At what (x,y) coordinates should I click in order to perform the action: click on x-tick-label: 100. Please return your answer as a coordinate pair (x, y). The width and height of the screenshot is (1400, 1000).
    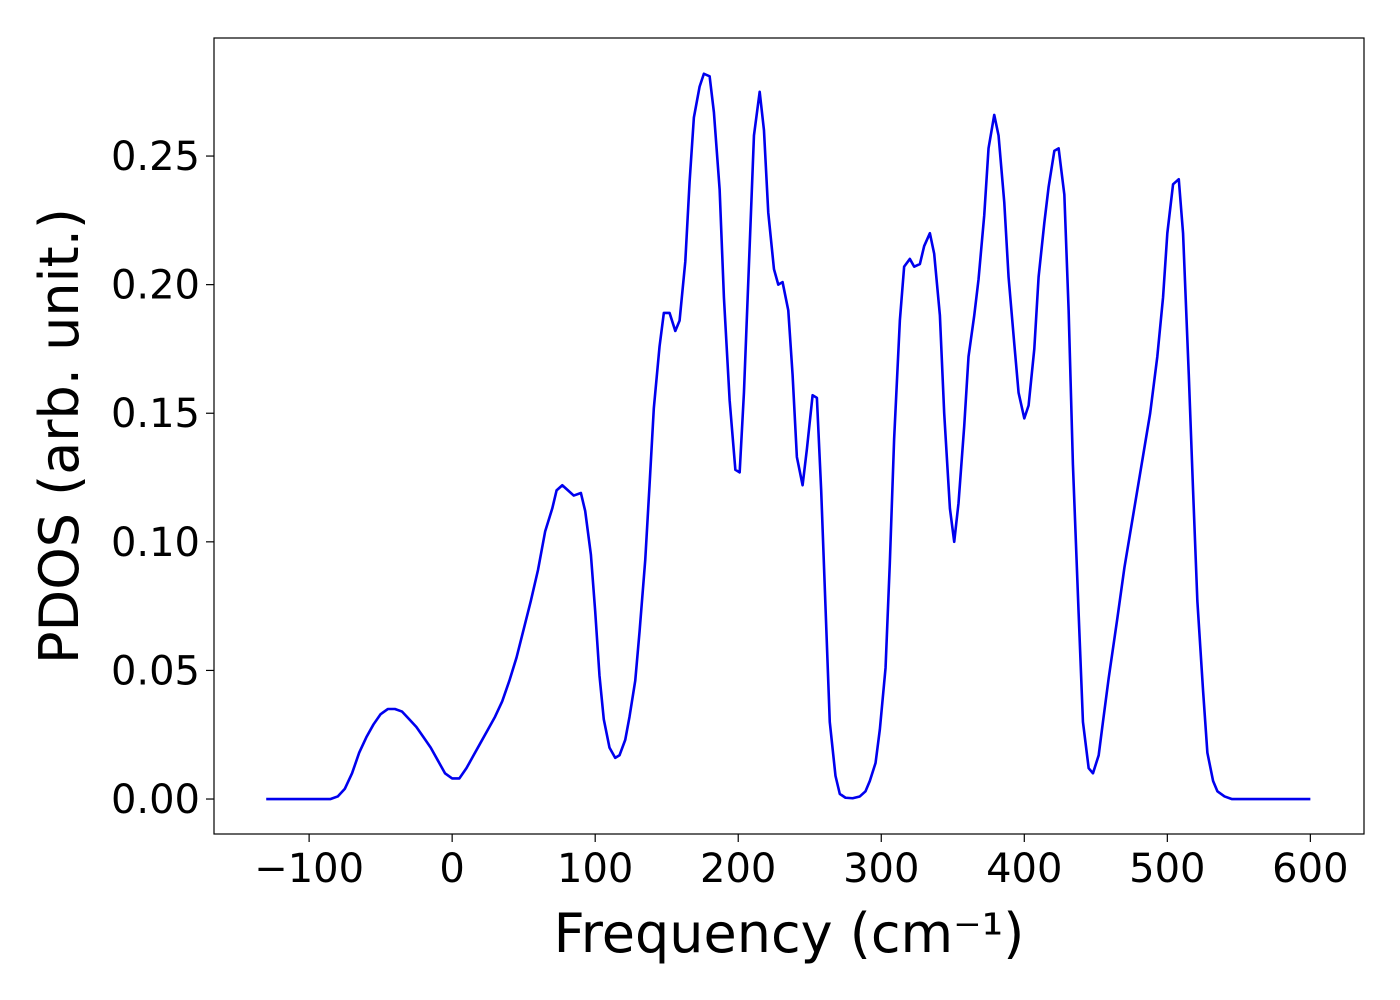
    Looking at the image, I should click on (595, 869).